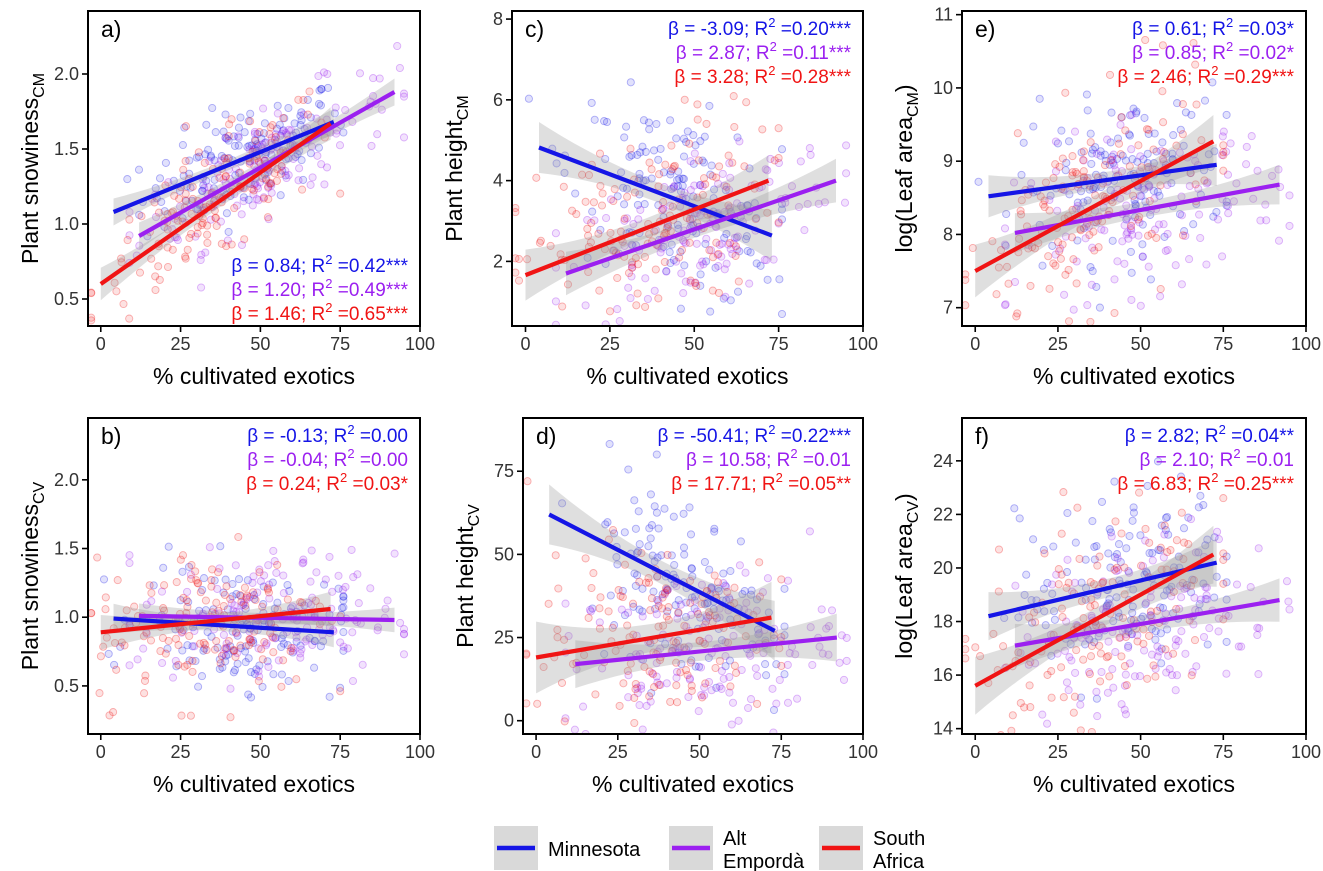 The image size is (1323, 871). Describe the element at coordinates (66, 617) in the screenshot. I see `y-tick-label: 1.0` at that location.